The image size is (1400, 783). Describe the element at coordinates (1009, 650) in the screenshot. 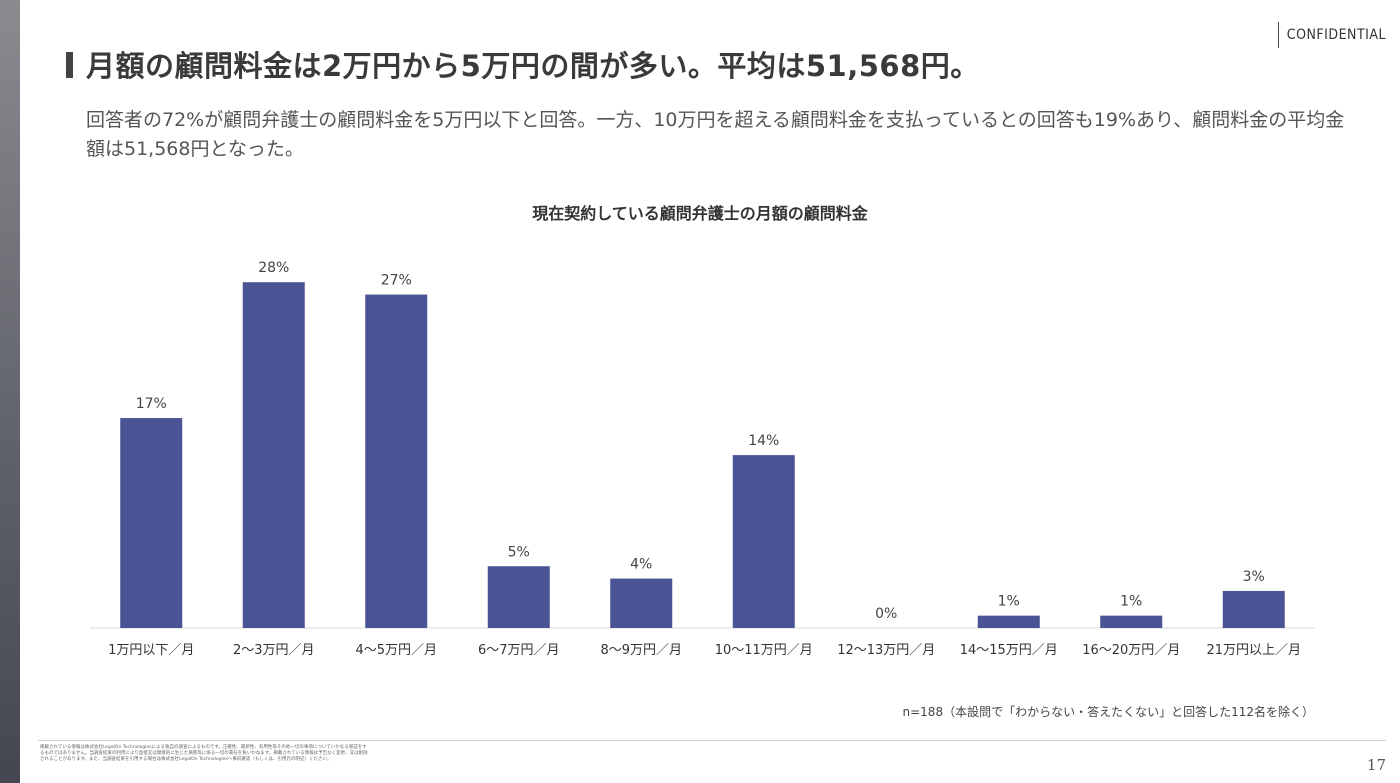

I see `x-tick-label: 14〜15万円／月` at that location.